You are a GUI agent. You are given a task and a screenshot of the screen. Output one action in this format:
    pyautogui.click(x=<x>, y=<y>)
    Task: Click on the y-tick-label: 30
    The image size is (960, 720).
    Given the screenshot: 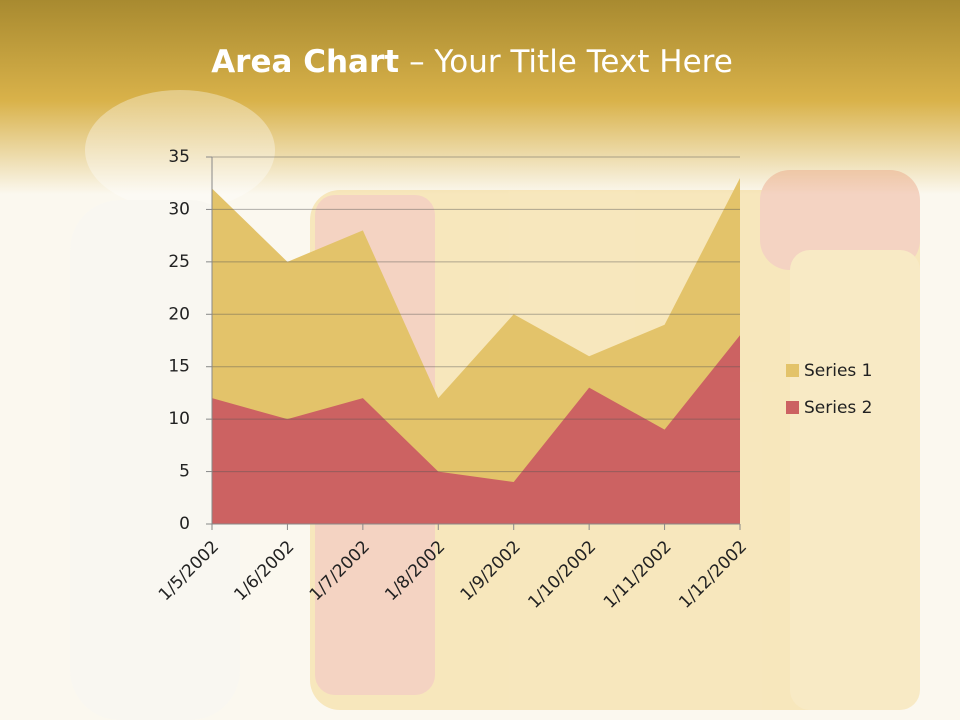 What is the action you would take?
    pyautogui.click(x=179, y=209)
    